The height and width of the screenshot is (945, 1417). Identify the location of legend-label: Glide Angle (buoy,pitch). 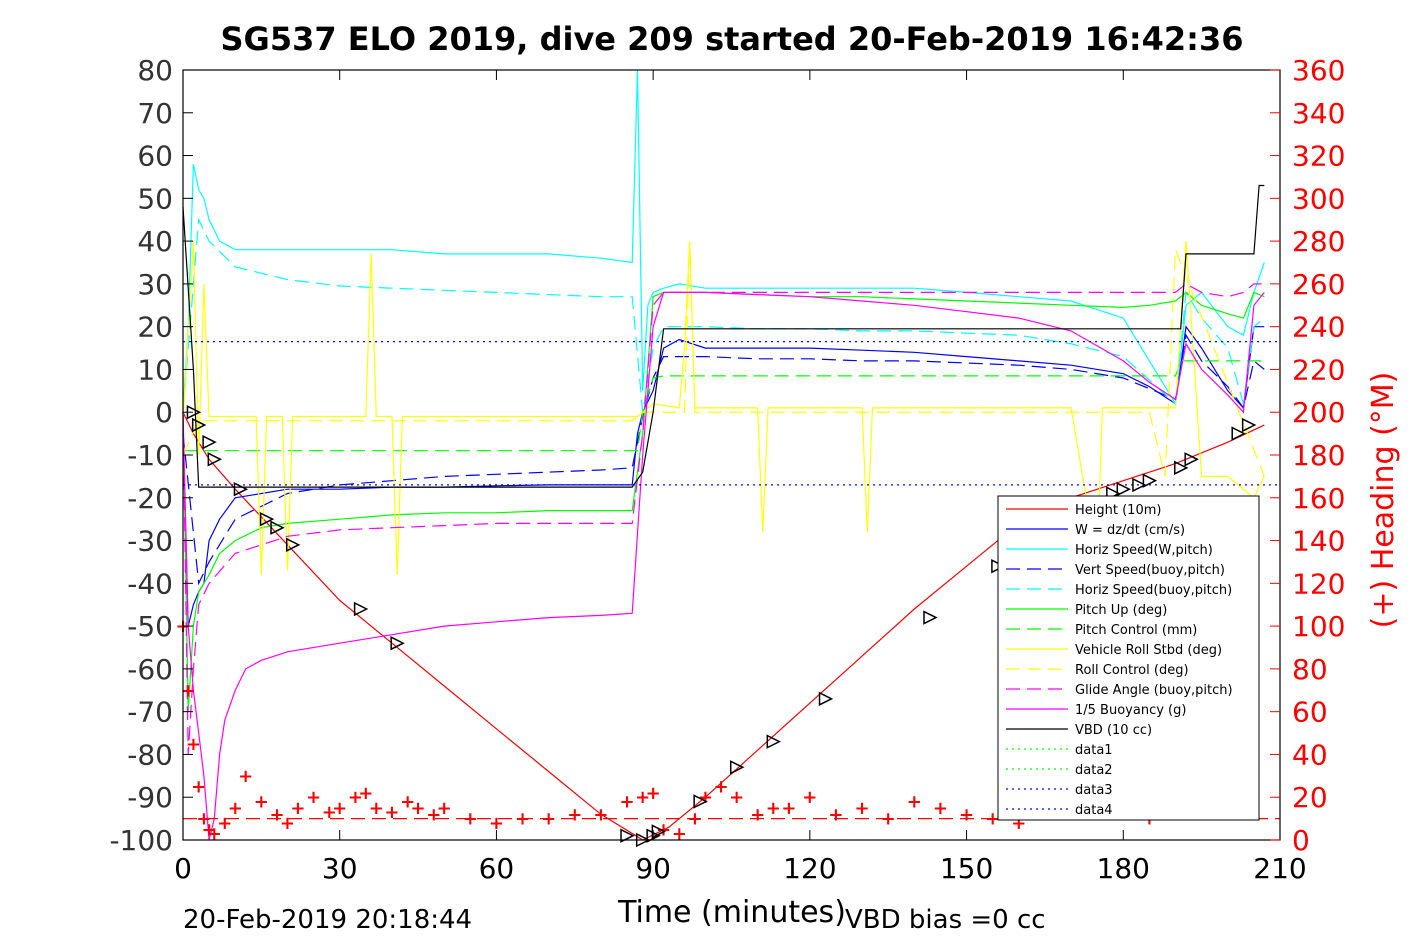
(1154, 690).